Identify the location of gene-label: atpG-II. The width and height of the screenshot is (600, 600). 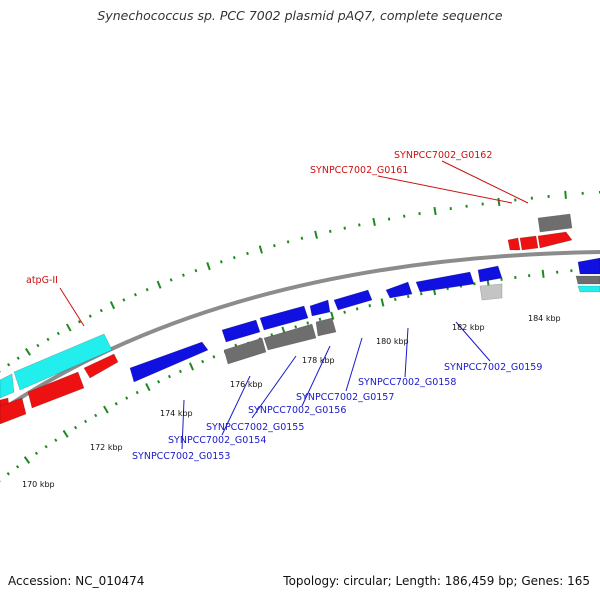
(42, 280).